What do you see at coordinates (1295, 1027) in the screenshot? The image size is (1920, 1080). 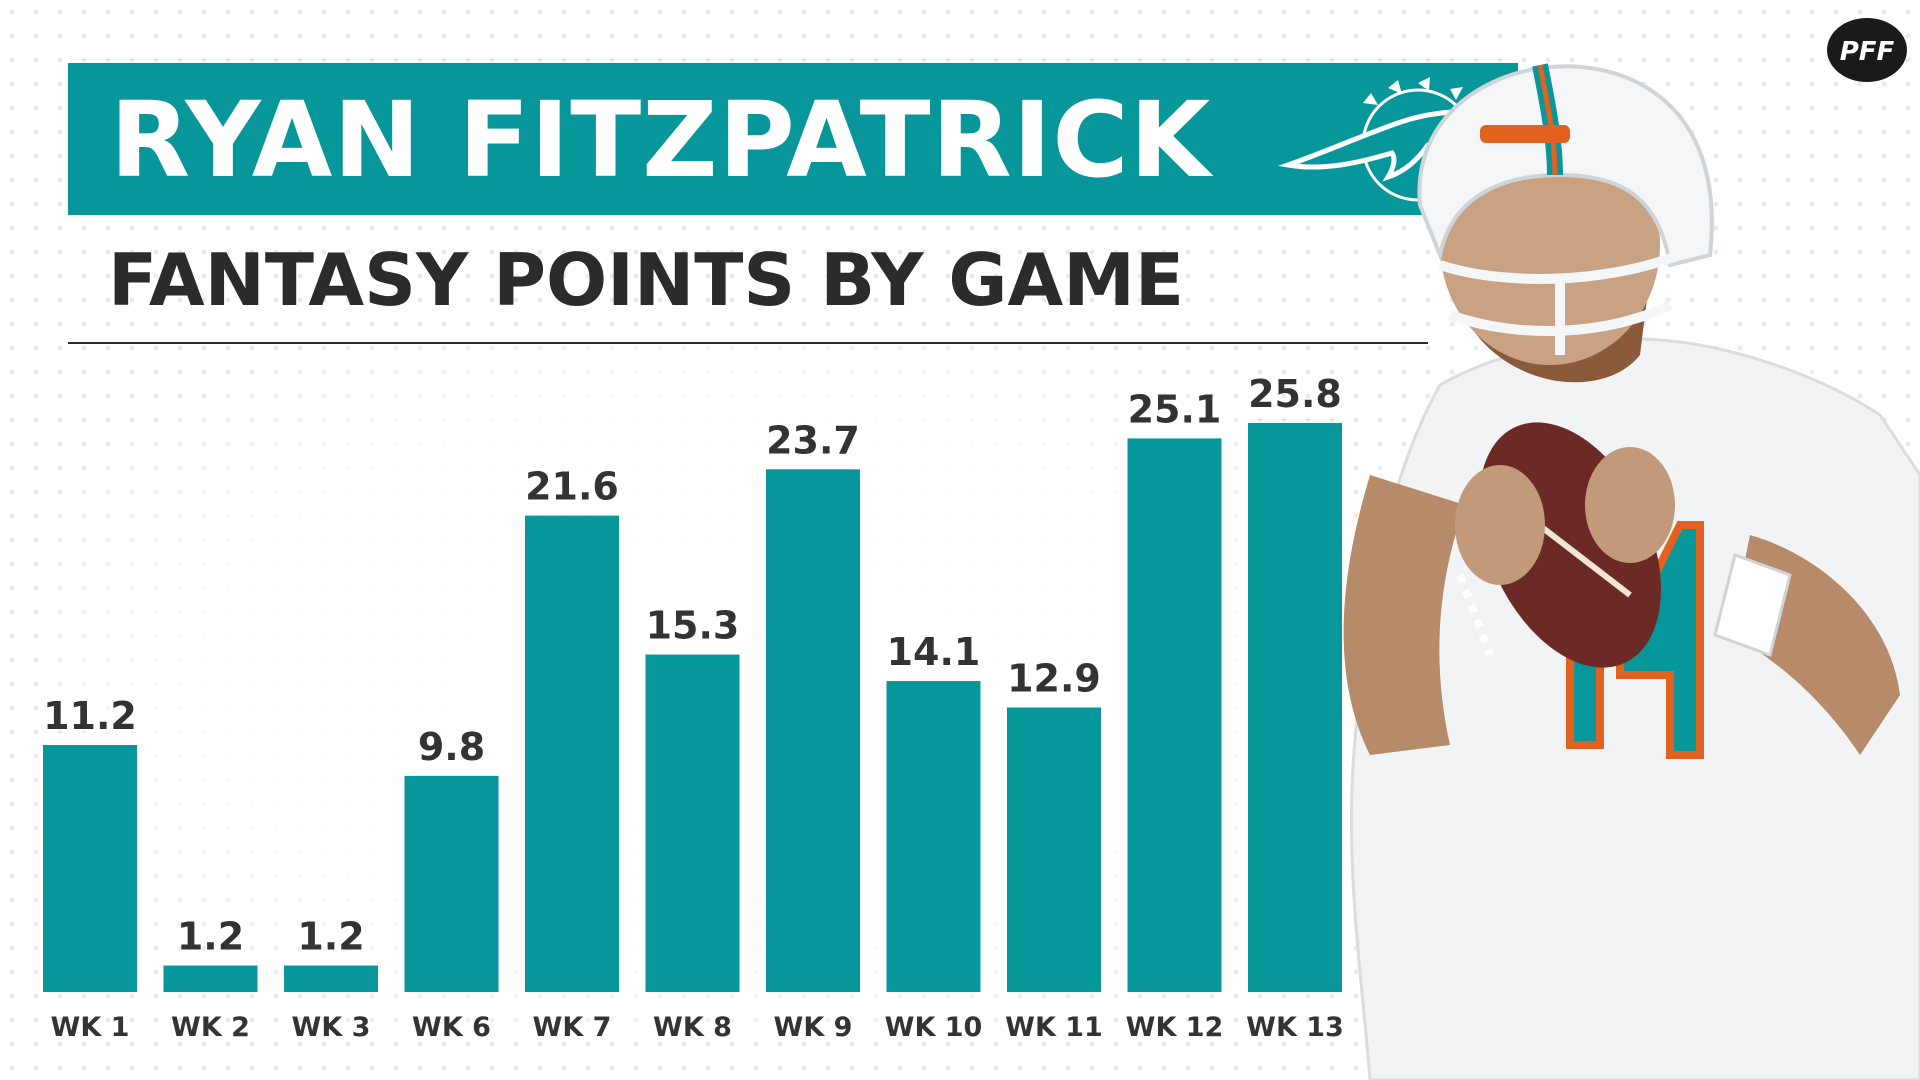 I see `x-tick-label: WK 13` at bounding box center [1295, 1027].